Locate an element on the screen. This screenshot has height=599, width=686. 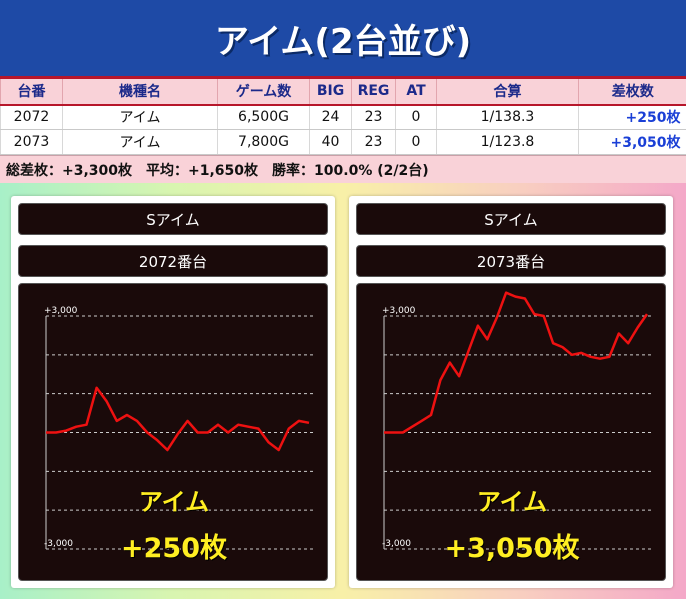
table-cell: 2073 is located at coordinates (31, 142).